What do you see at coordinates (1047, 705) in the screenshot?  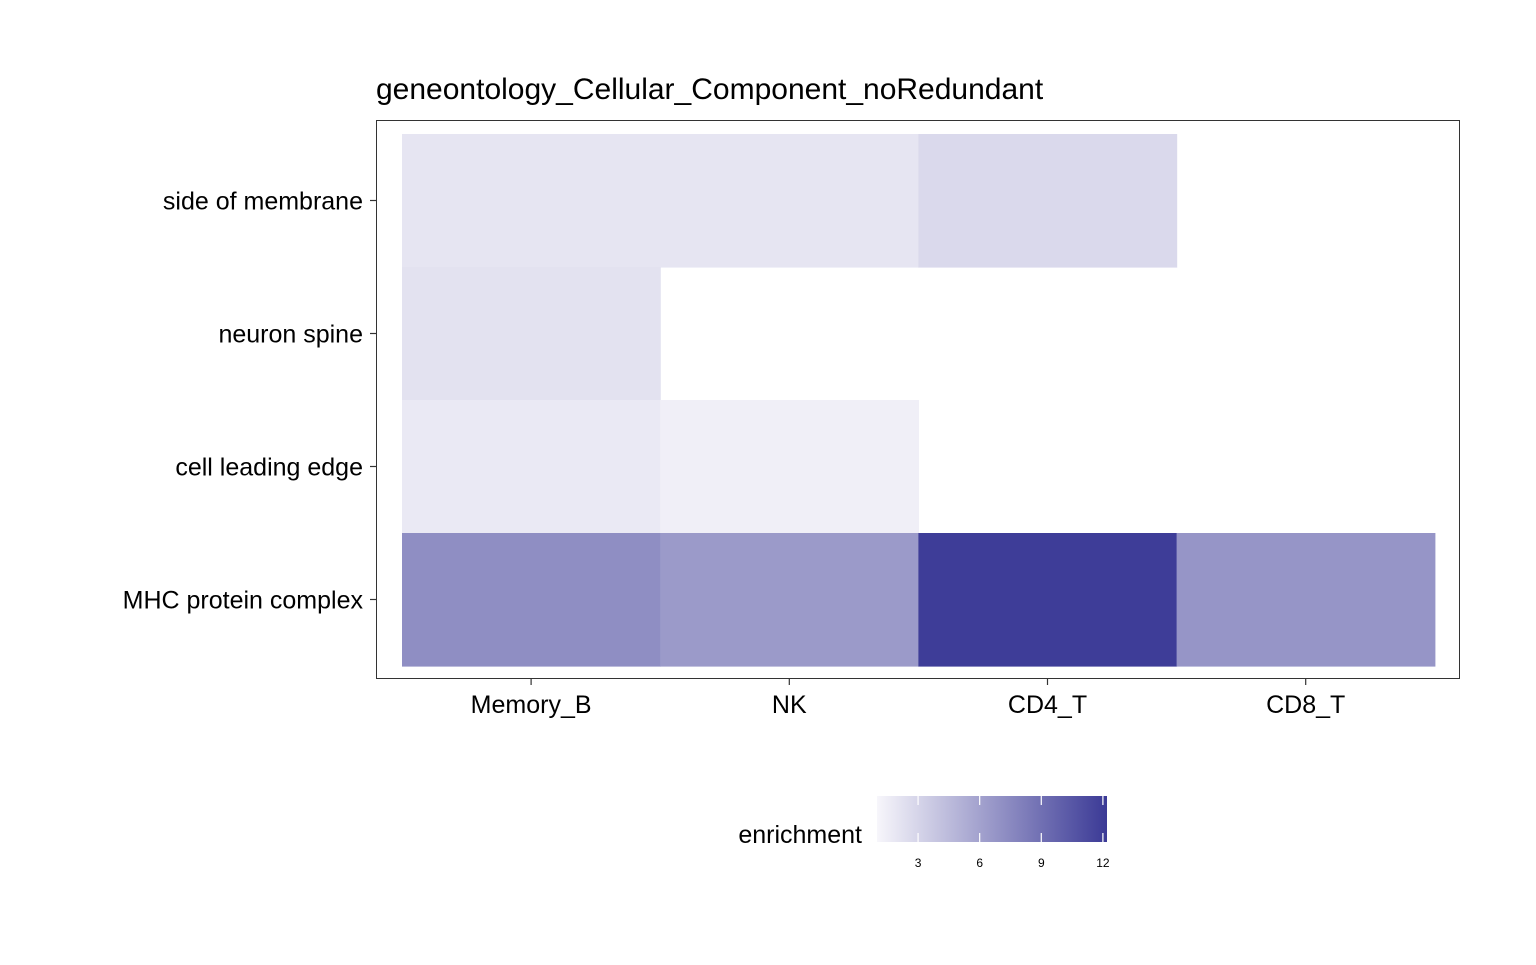 I see `x-axis-tick-label: CD4_T` at bounding box center [1047, 705].